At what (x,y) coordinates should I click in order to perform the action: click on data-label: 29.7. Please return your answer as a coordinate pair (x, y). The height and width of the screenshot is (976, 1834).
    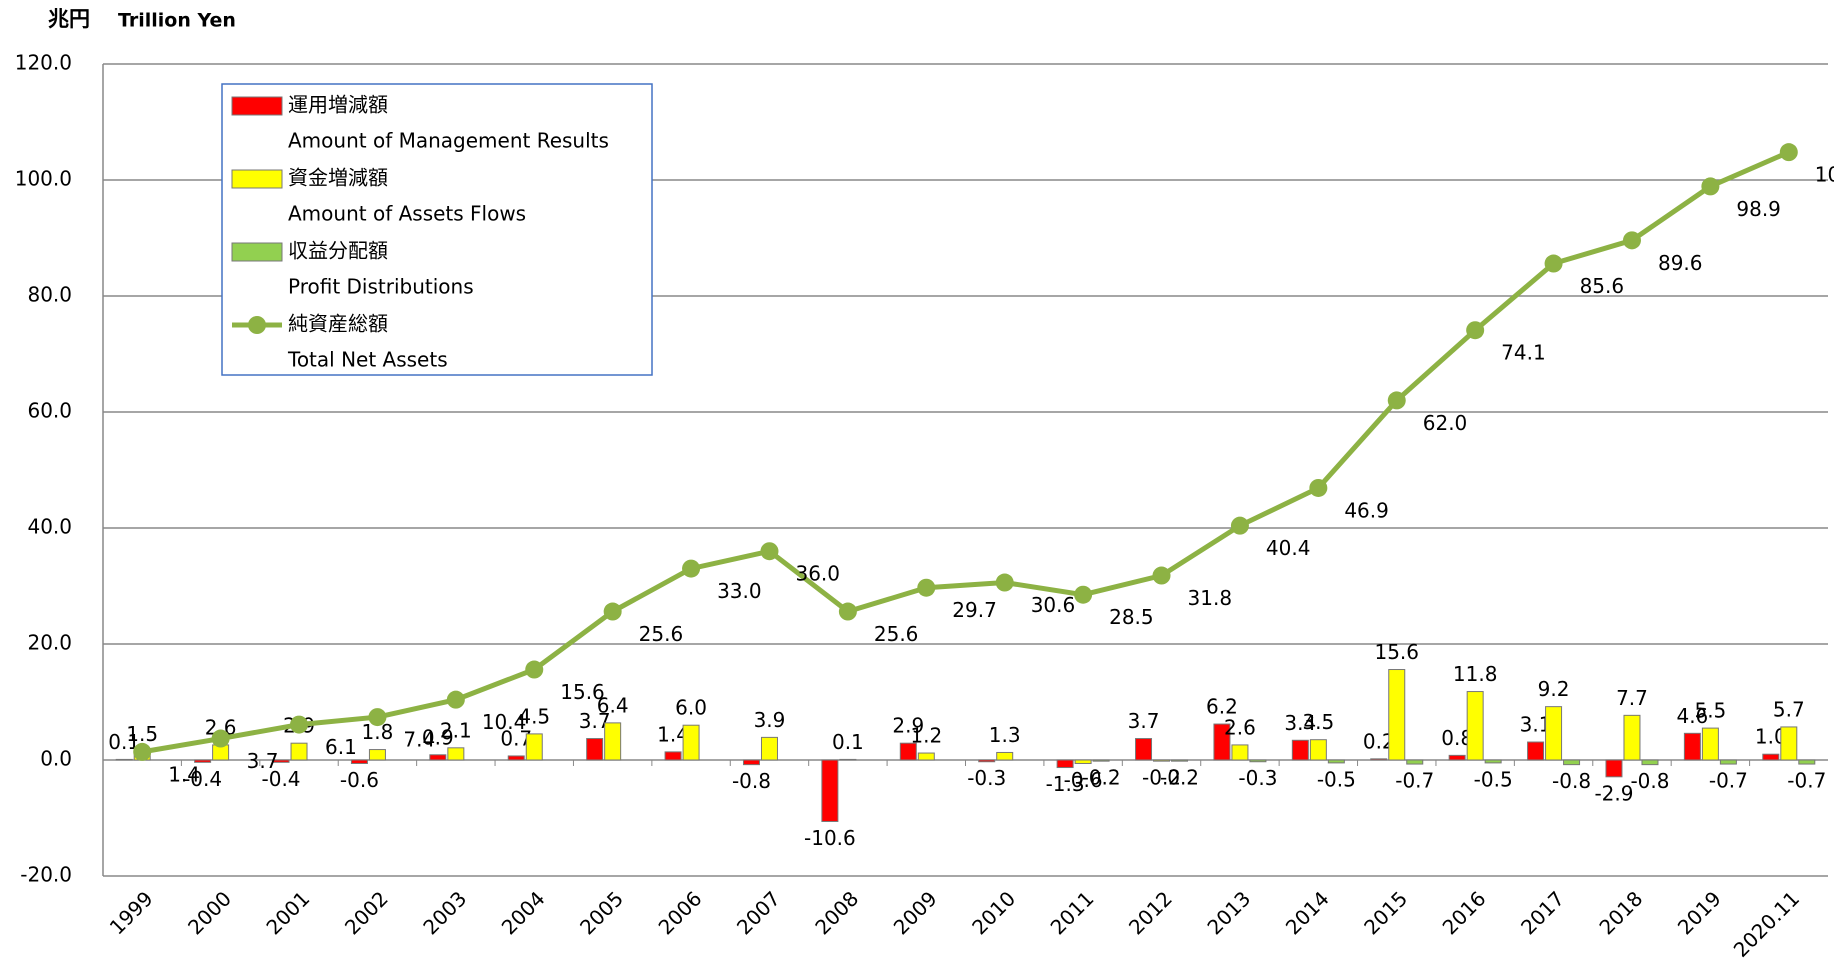
    Looking at the image, I should click on (974, 610).